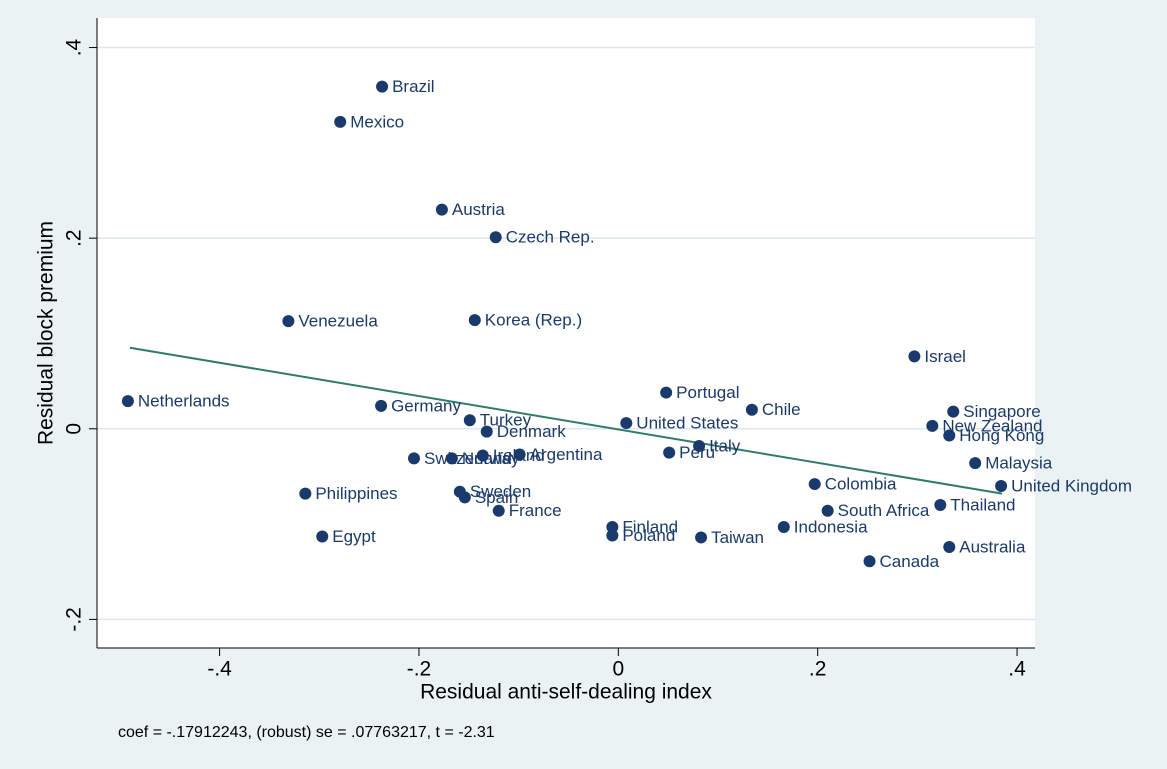  I want to click on point-label: Portugal, so click(707, 392).